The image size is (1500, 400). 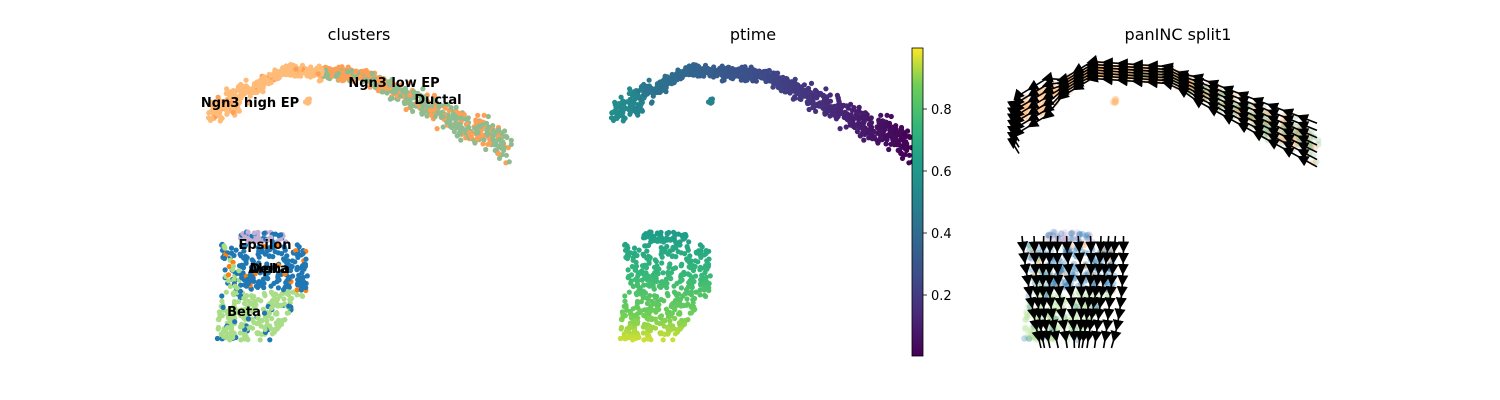 I want to click on colorbar-gradient, so click(x=917, y=202).